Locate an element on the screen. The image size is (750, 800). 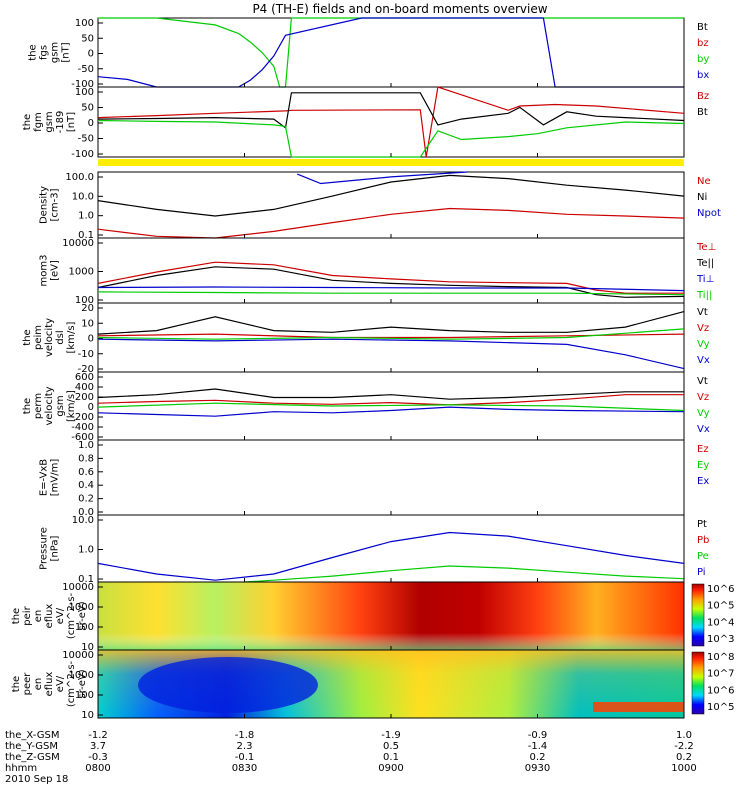
xaxis-value: -0.1 is located at coordinates (245, 757).